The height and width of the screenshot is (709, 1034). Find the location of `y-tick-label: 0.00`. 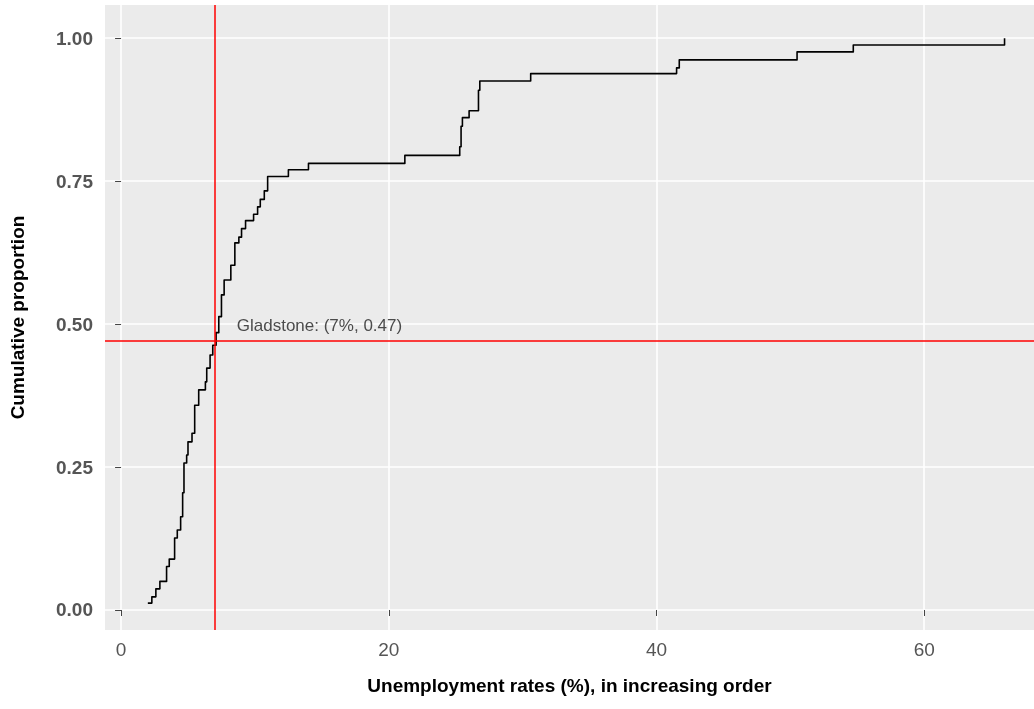

y-tick-label: 0.00 is located at coordinates (74, 610).